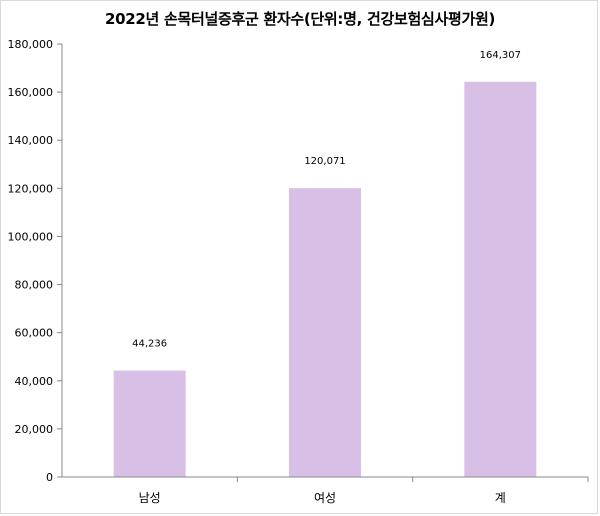  What do you see at coordinates (300, 19) in the screenshot?
I see `chart-title: 2022년 손목터널증후군 환자수(단위:명, 건강보험심사평가원)` at bounding box center [300, 19].